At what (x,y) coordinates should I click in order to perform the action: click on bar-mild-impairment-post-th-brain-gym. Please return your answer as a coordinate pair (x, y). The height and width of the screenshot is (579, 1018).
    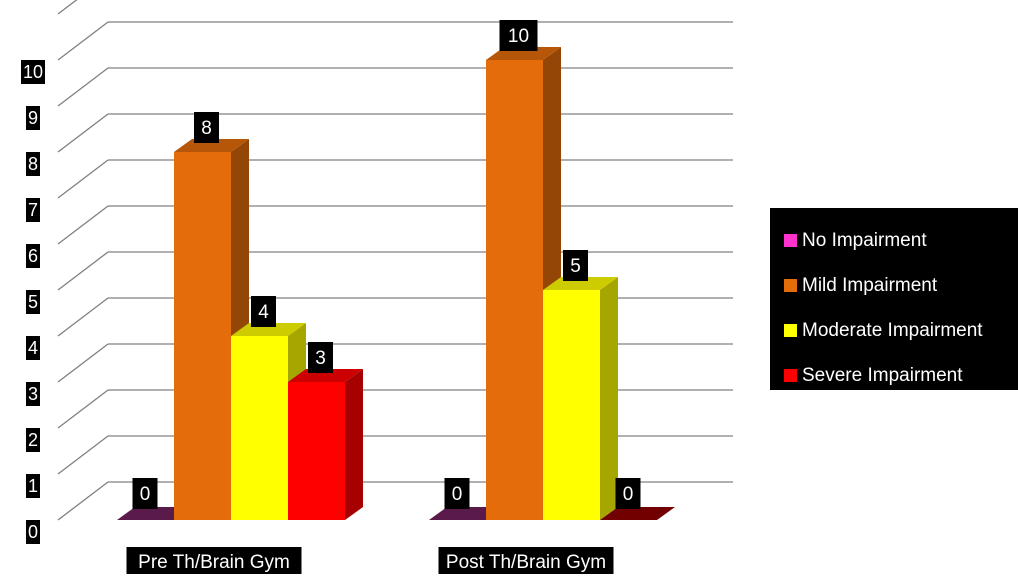
    Looking at the image, I should click on (514, 290).